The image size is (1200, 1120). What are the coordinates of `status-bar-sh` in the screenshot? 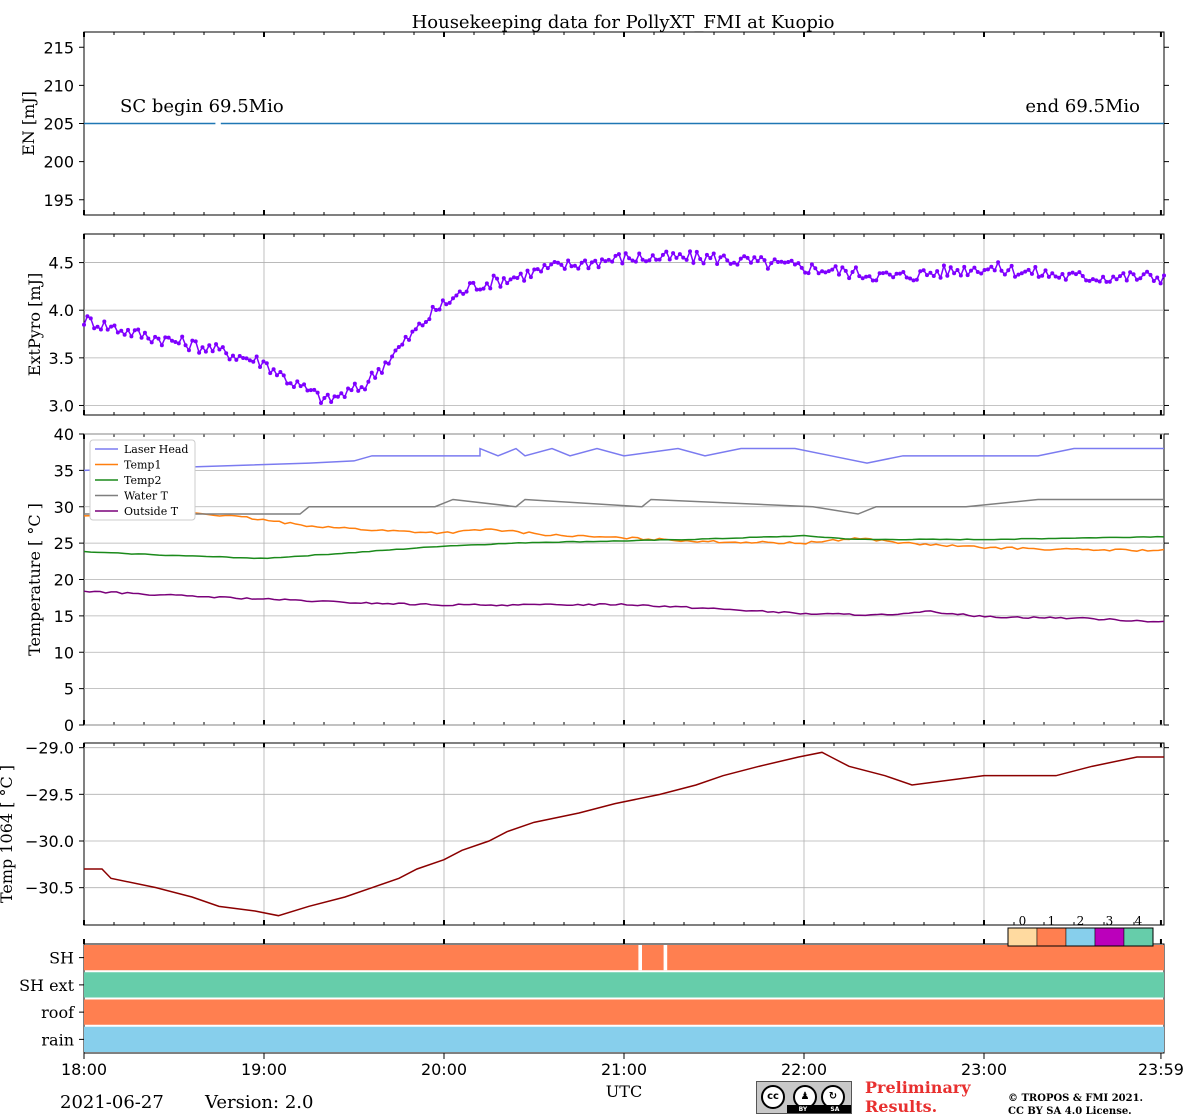 It's located at (624, 958).